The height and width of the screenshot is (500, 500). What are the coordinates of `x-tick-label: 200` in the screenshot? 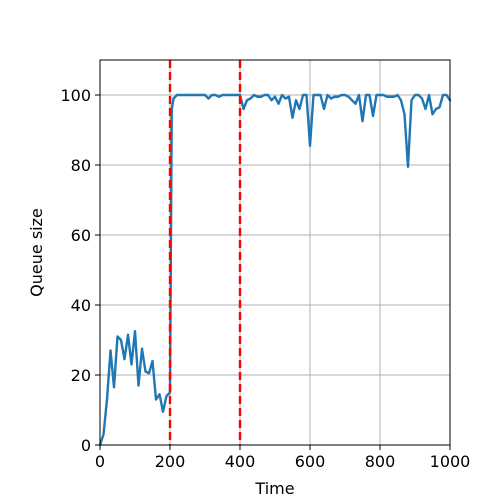 It's located at (170, 461).